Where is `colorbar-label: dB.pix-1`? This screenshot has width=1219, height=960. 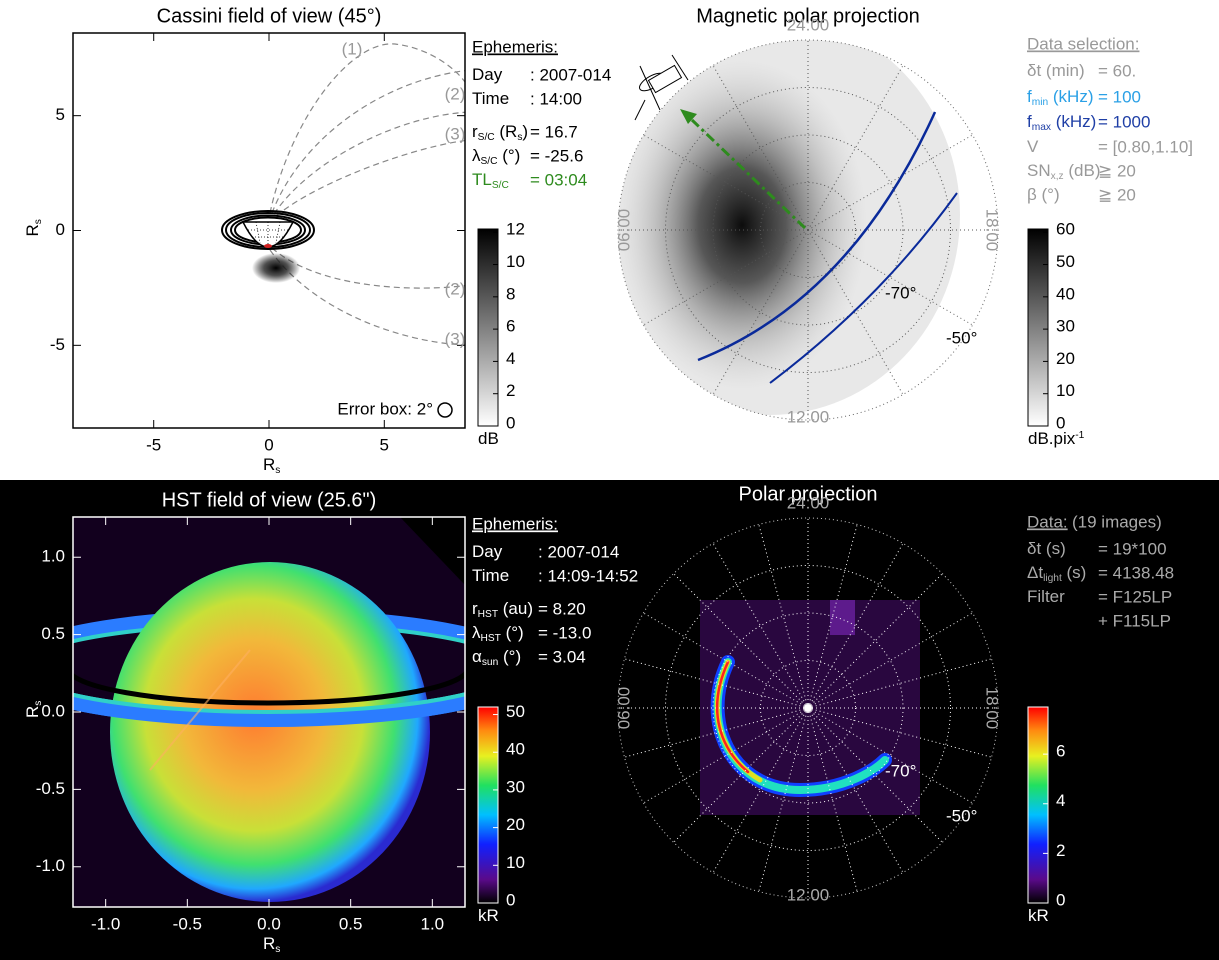
colorbar-label: dB.pix-1 is located at coordinates (1056, 438).